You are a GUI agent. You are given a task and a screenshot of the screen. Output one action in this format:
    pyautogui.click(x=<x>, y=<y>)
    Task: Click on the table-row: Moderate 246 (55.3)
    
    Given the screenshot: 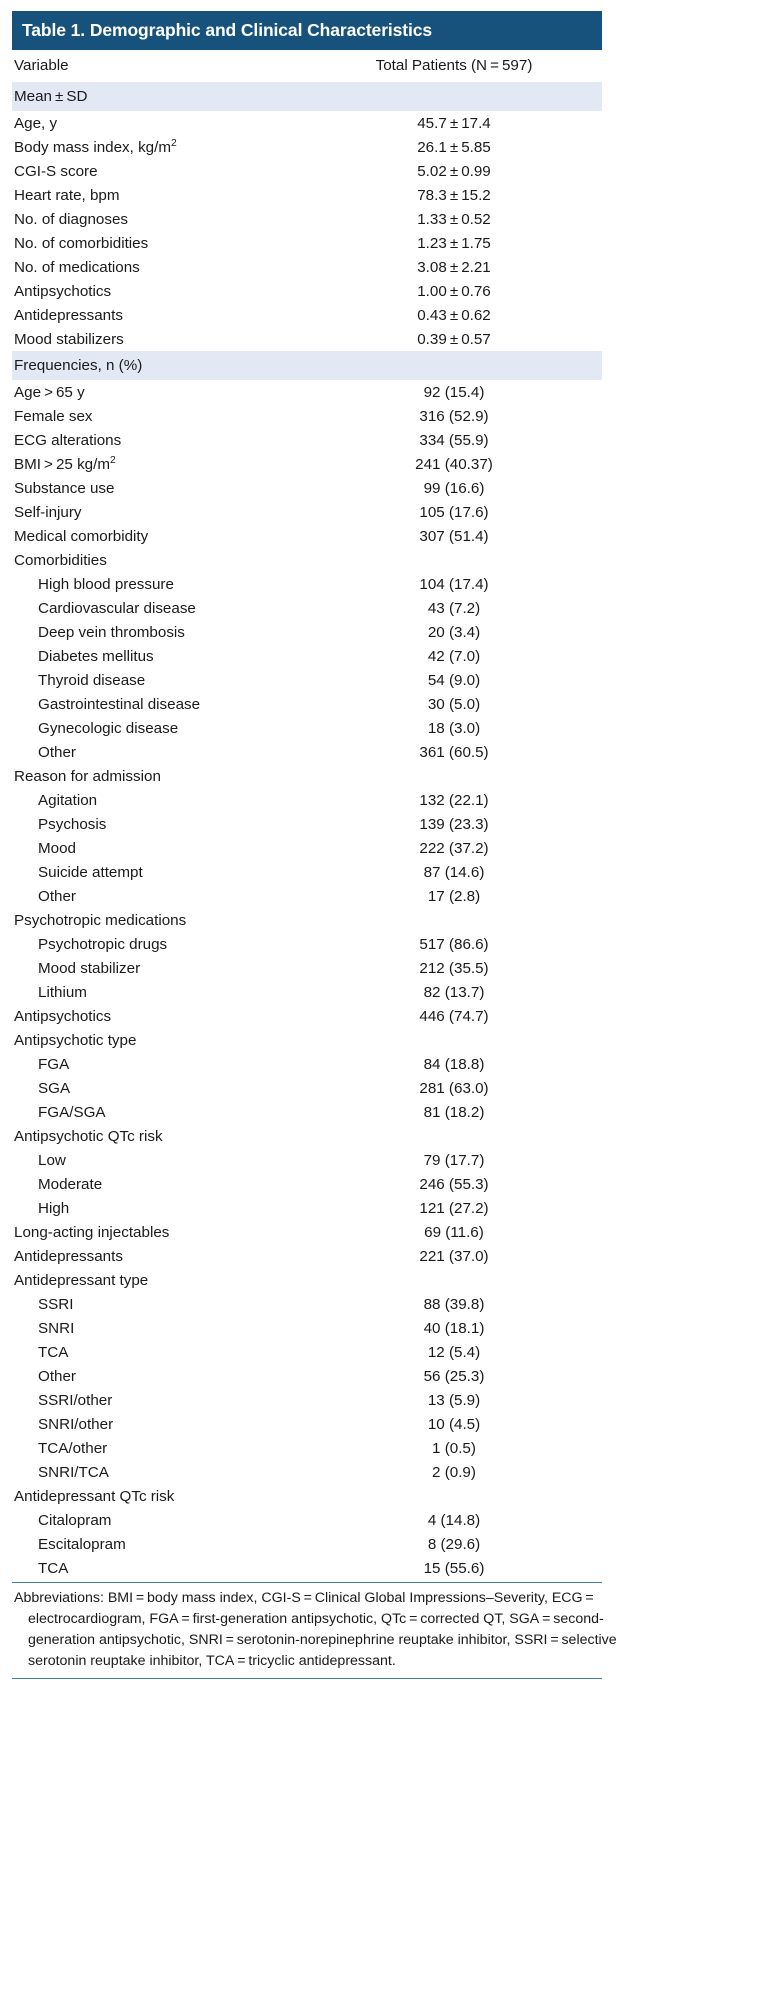 What is the action you would take?
    pyautogui.click(x=307, y=1184)
    